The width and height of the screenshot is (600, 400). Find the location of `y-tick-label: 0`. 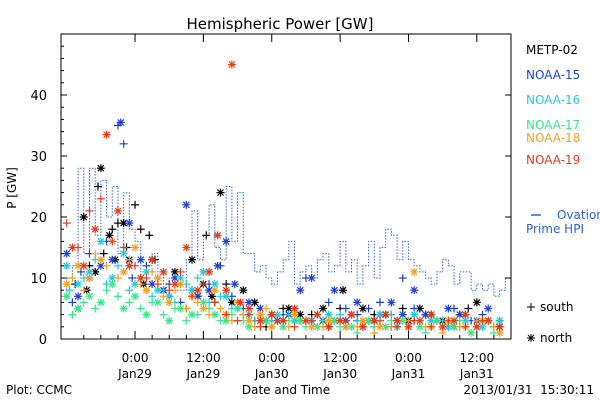

y-tick-label: 0 is located at coordinates (43, 340).